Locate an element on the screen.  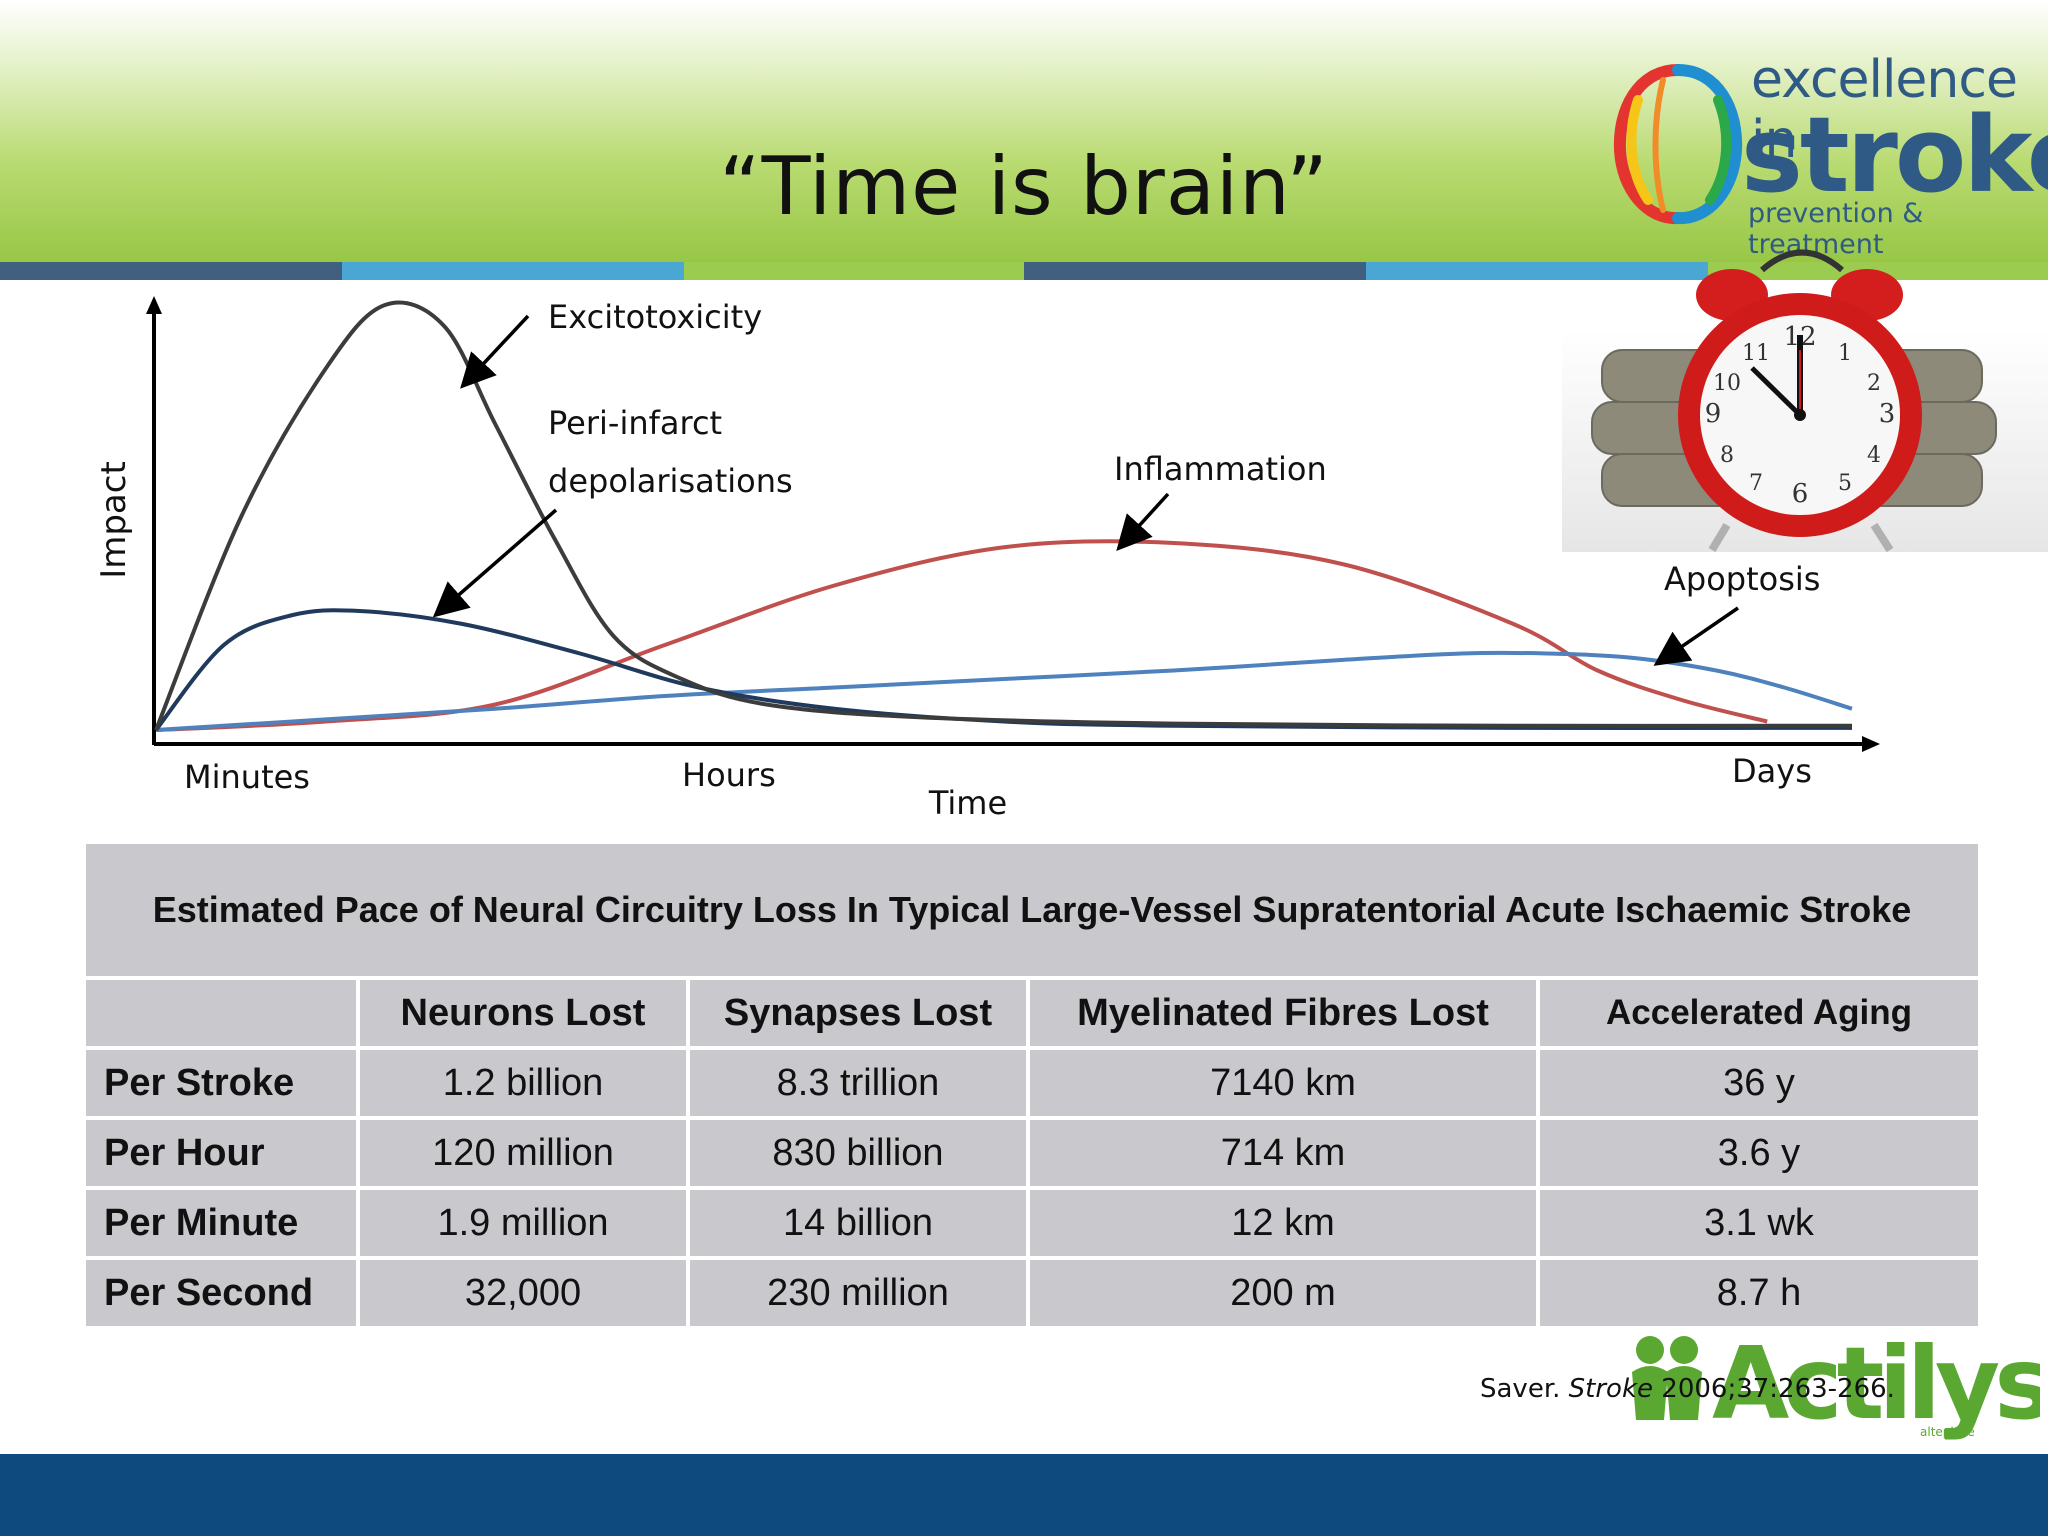
x-tick-hours: Hours is located at coordinates (729, 775).